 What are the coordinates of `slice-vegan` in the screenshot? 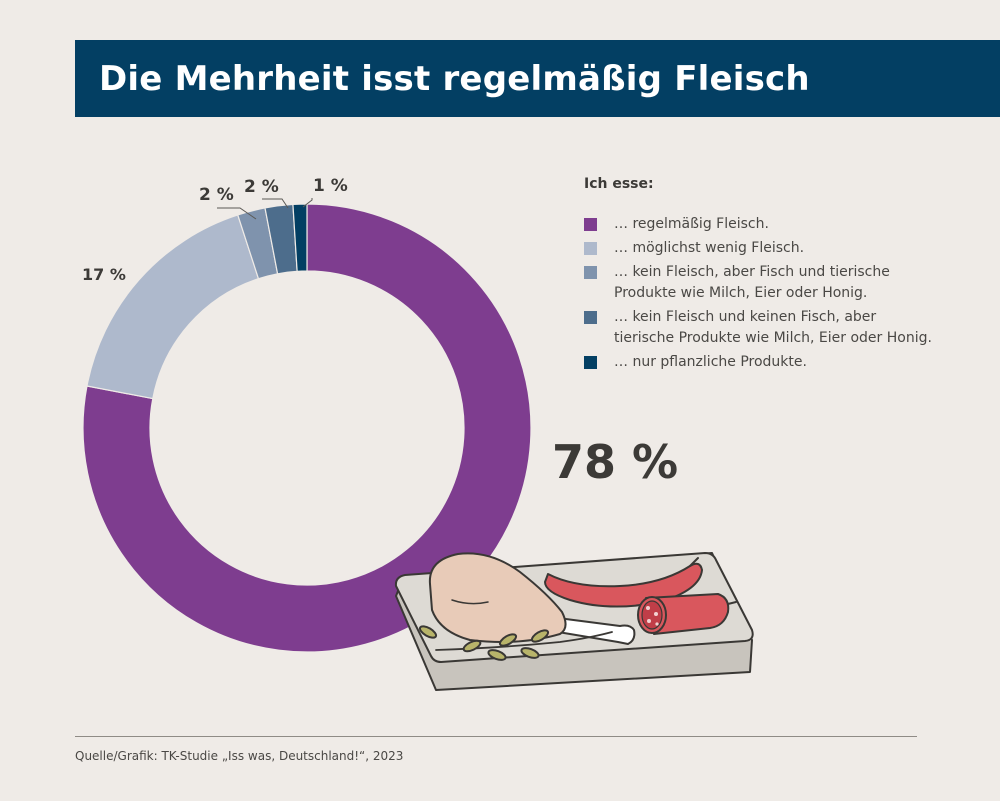 It's located at (300, 237).